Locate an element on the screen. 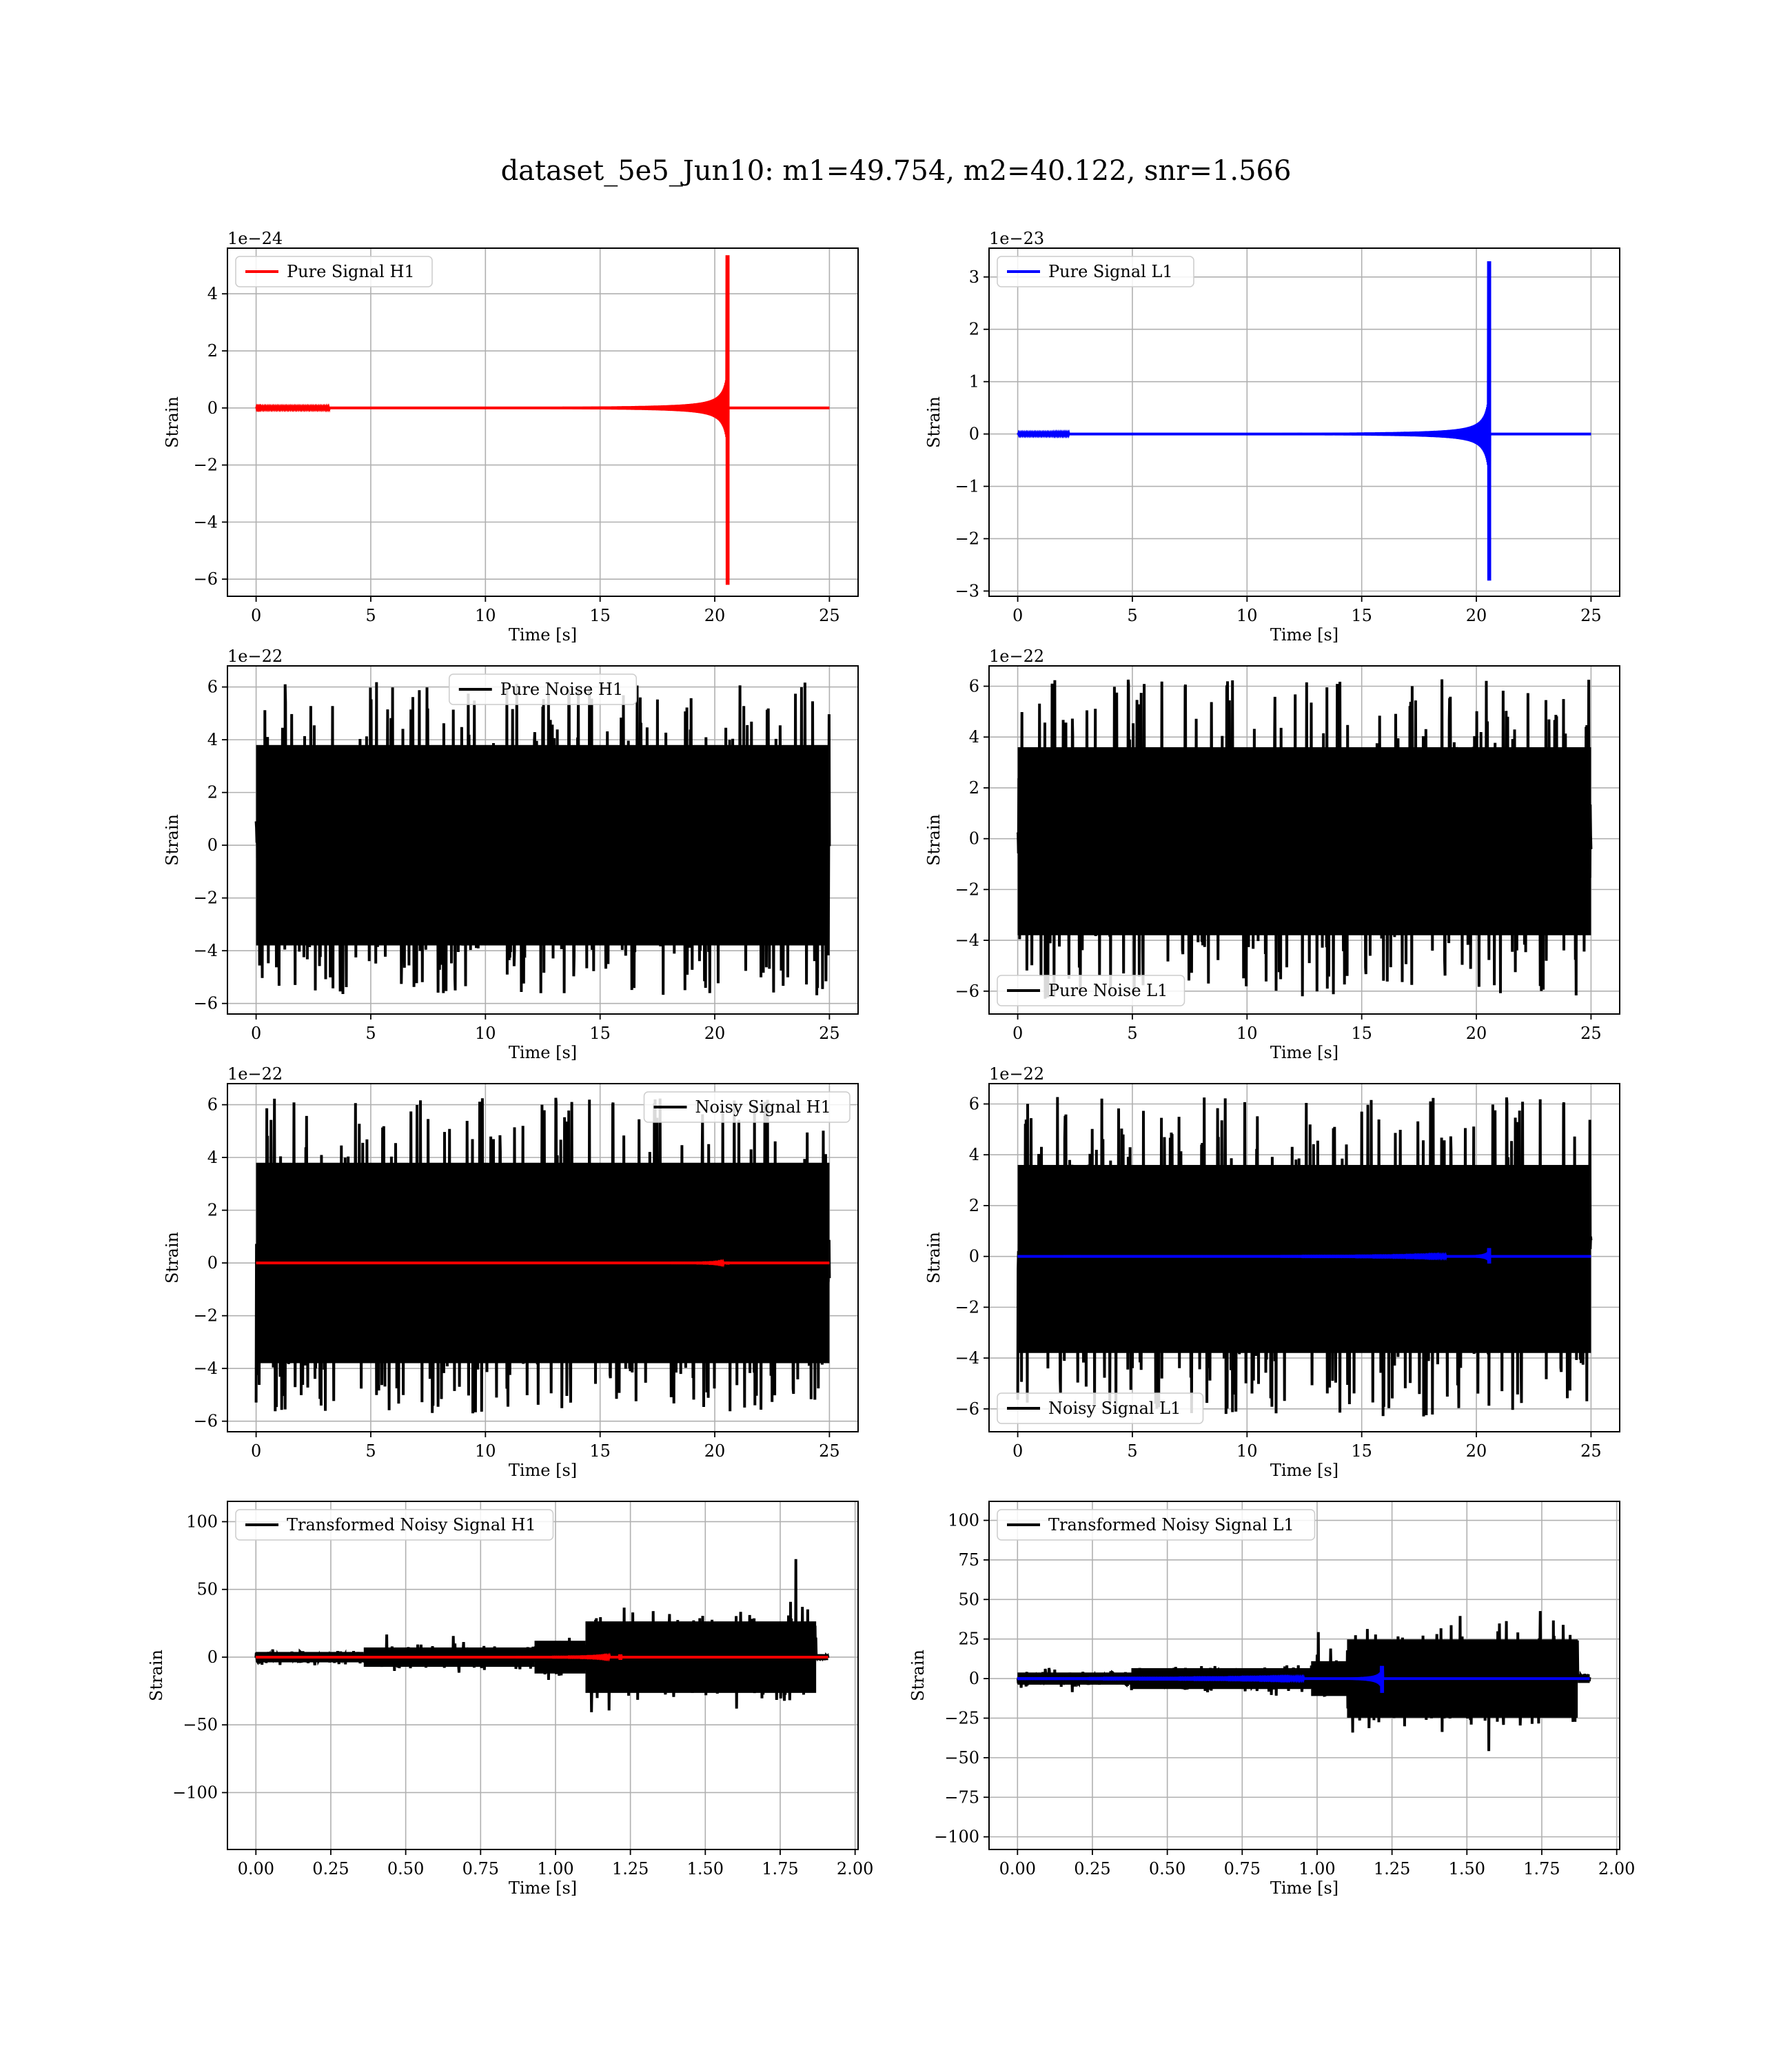  x-tick-label: 0.00 is located at coordinates (256, 1868).